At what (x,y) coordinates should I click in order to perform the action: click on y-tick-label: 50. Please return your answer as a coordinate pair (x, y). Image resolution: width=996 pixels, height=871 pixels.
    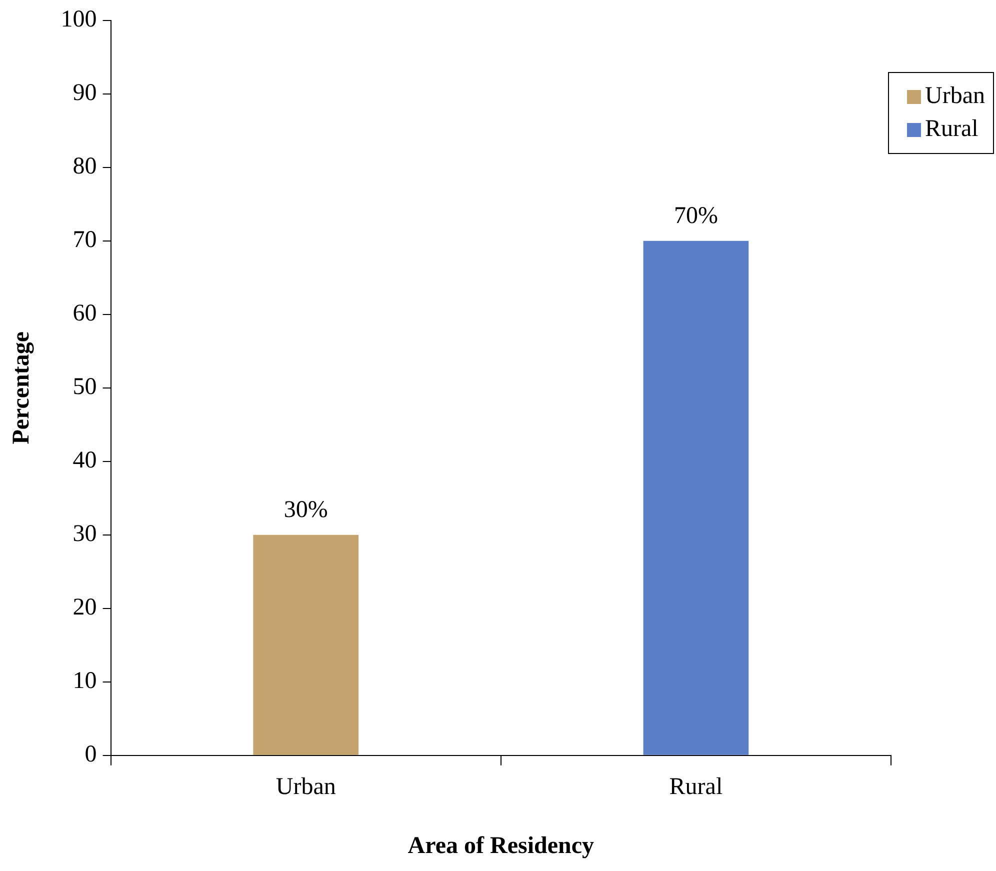
    Looking at the image, I should click on (84, 387).